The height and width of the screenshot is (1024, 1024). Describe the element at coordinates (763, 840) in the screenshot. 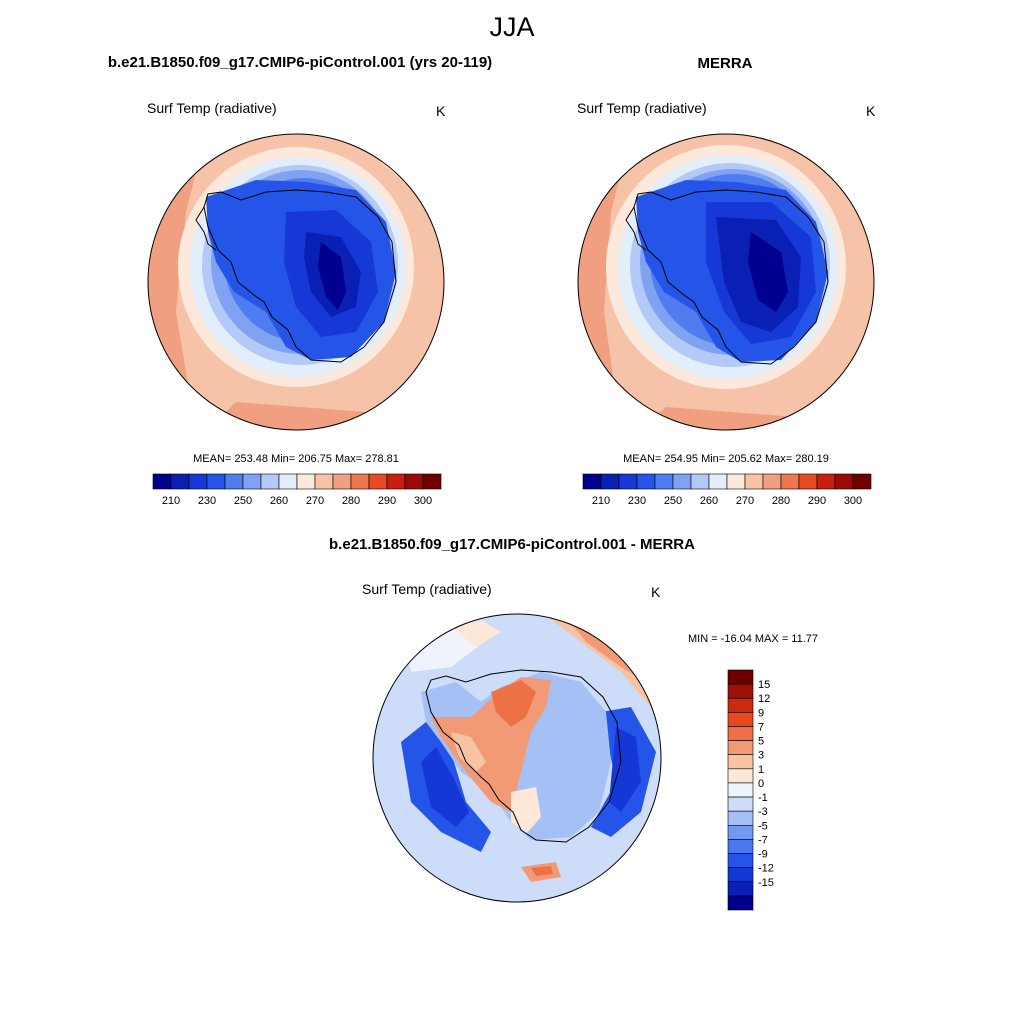

I see `panel-3-colorbar-tick-label: -7` at that location.